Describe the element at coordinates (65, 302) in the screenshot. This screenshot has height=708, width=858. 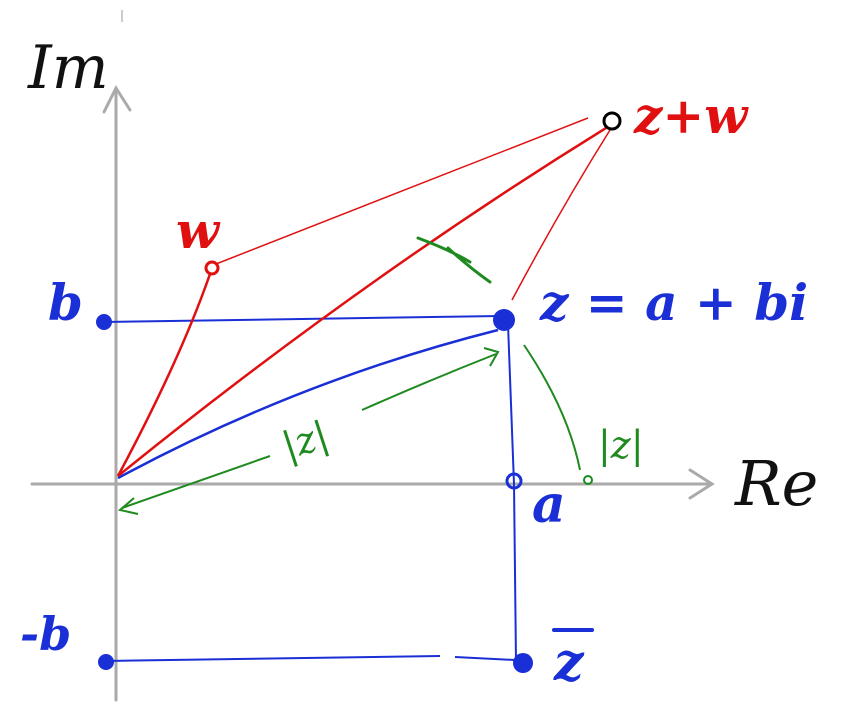
I see `label-b: b` at that location.